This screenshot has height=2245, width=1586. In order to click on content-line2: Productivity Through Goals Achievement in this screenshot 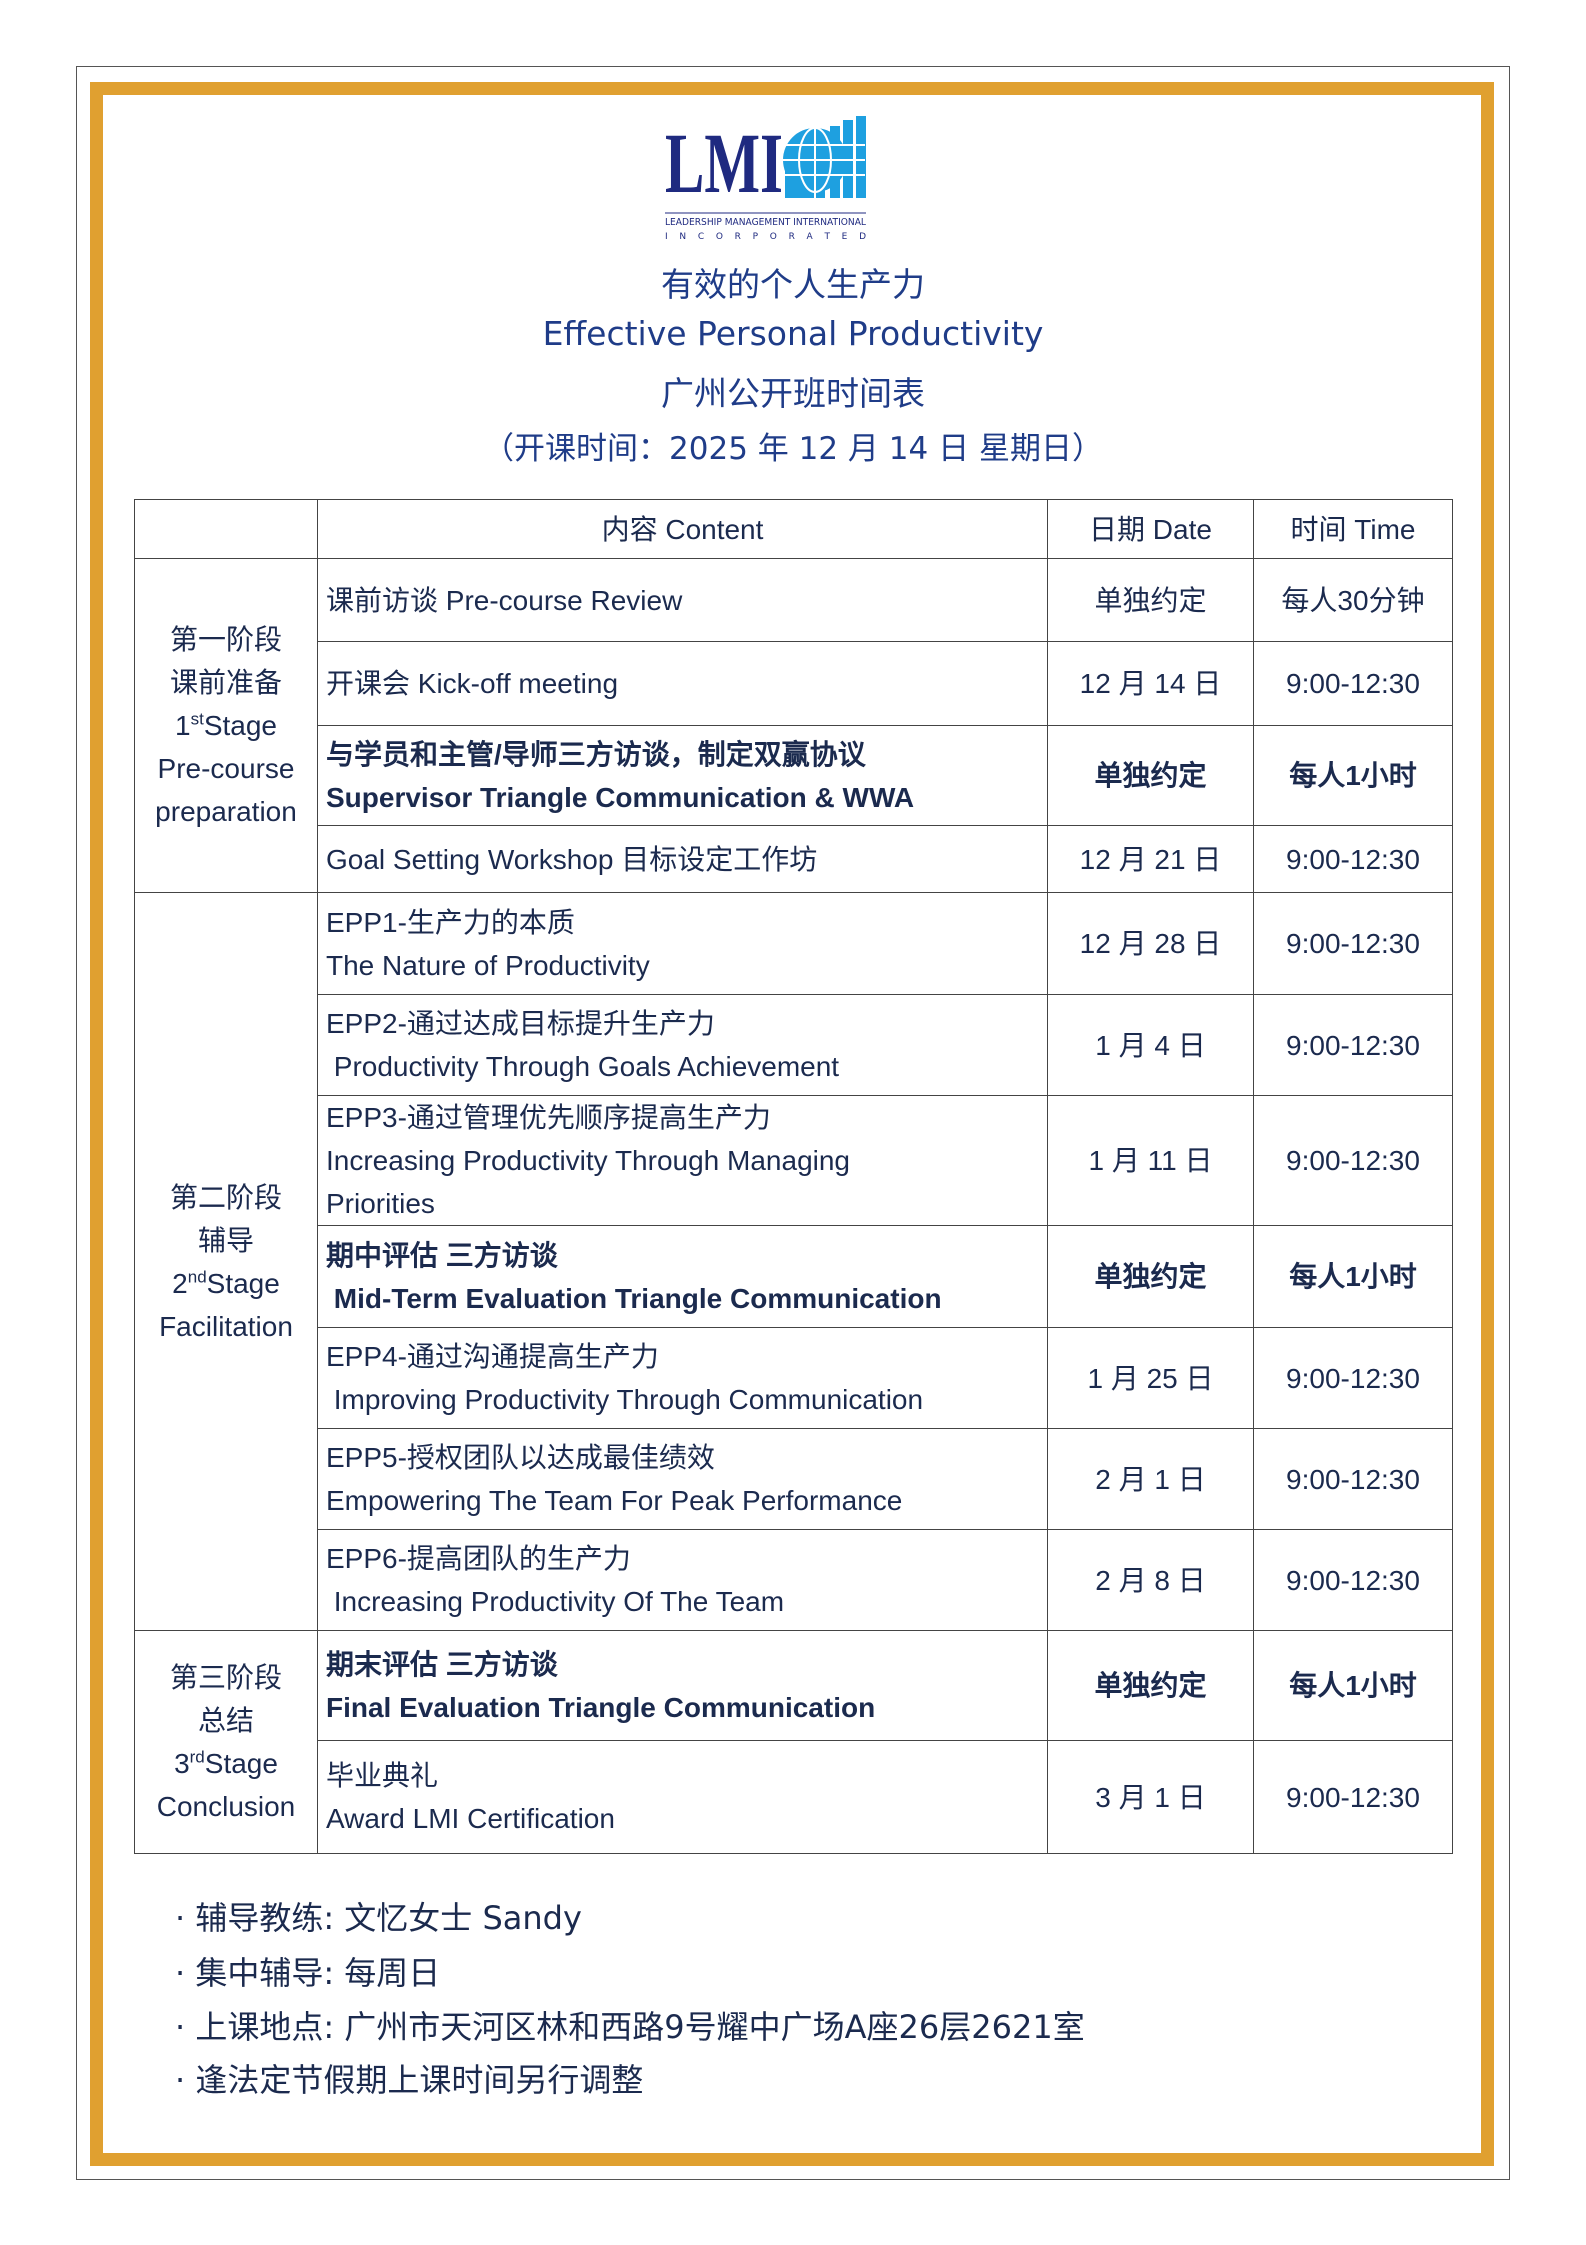, I will do `click(583, 1066)`.